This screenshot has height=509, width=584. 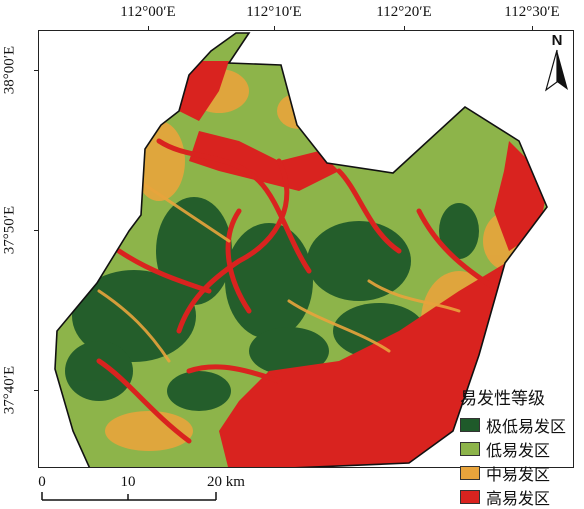 What do you see at coordinates (274, 12) in the screenshot?
I see `longitude-label-112-10: 112°10′E` at bounding box center [274, 12].